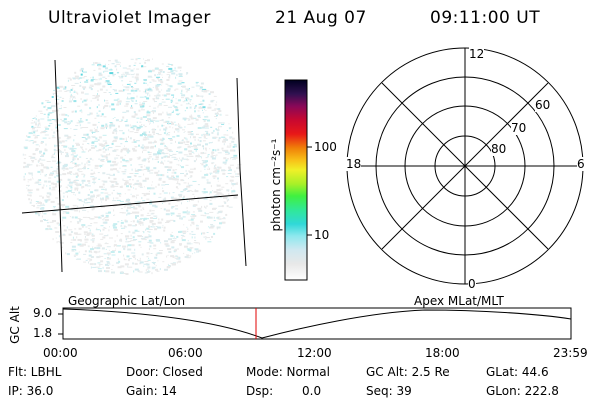 Image resolution: width=600 pixels, height=400 pixels. Describe the element at coordinates (522, 391) in the screenshot. I see `glon-value: GLon: 222.8` at that location.